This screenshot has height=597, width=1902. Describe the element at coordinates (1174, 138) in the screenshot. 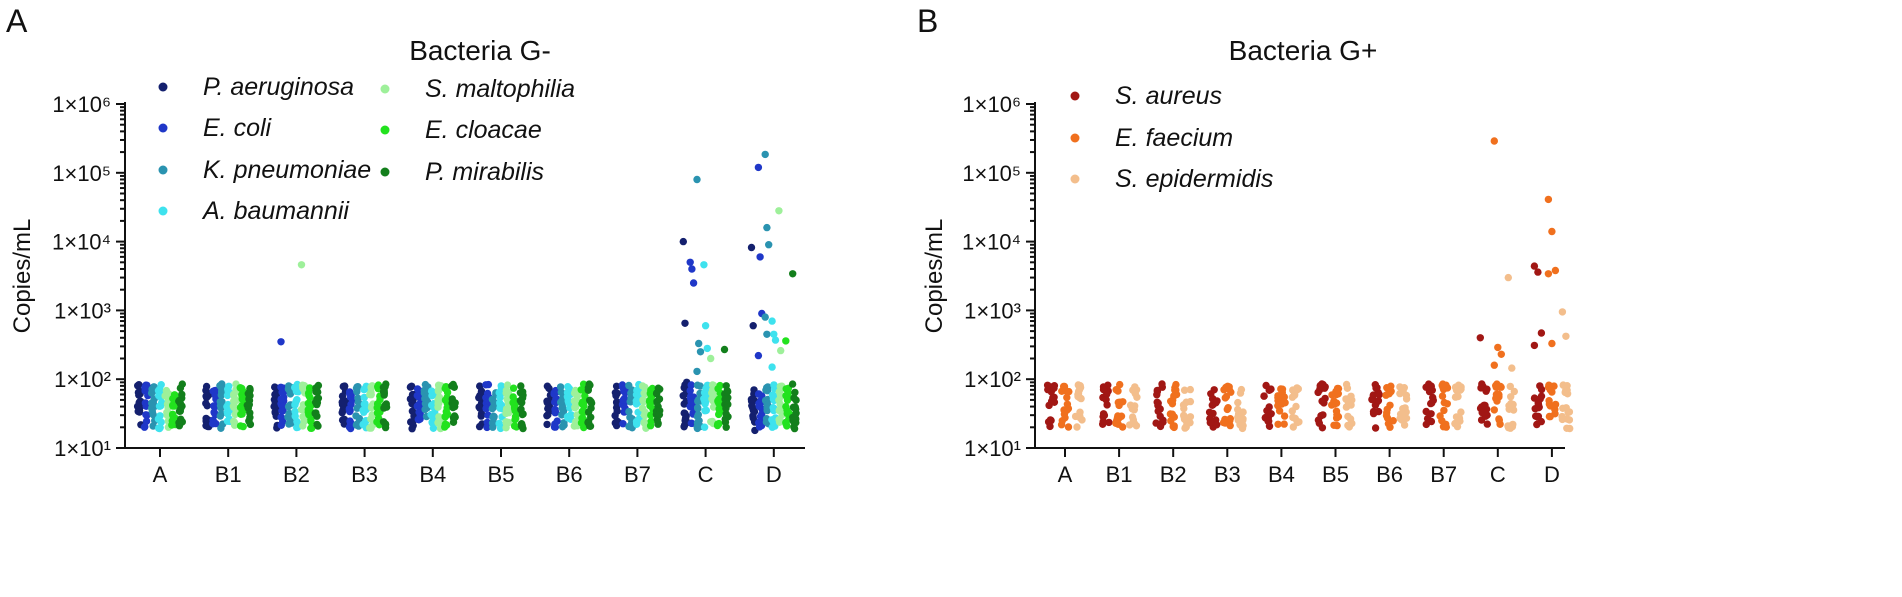

I see `legend-label: E. faecium` at that location.